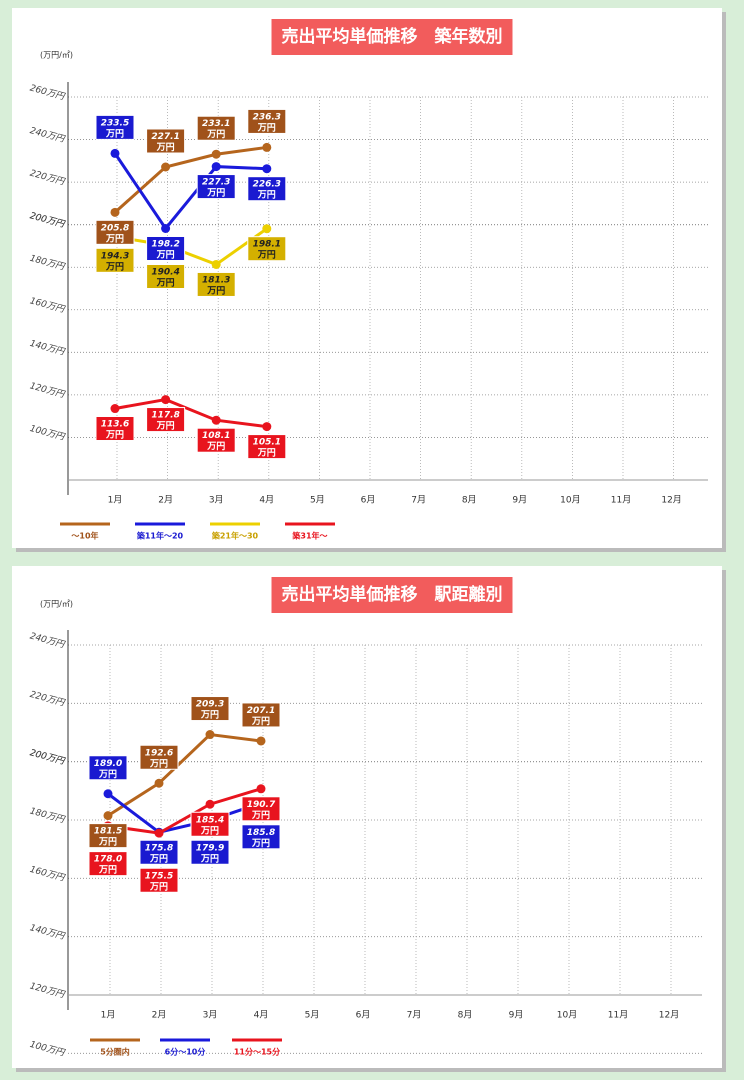 Image resolution: width=744 pixels, height=1080 pixels. I want to click on data-label-text: 198.2 万円, so click(165, 249).